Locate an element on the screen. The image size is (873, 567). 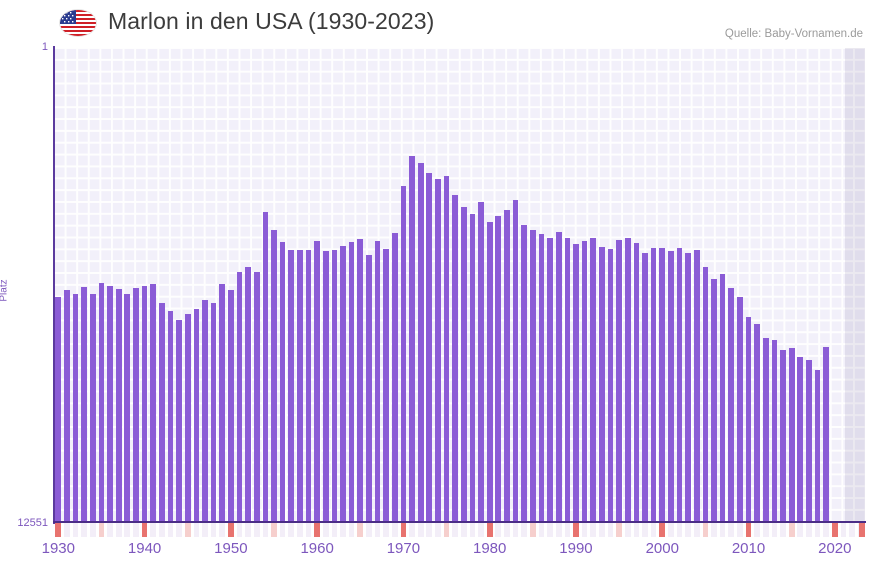
x-axis-labels: 1930 1940 1950 1960 1970 1980 1990 2000 2010 2020 is located at coordinates (436, 553).